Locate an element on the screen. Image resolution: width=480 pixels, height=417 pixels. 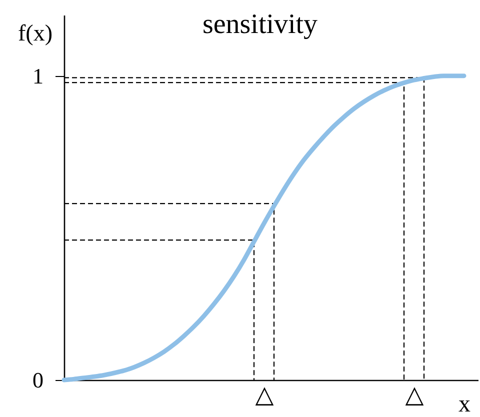
y-tick-label: 1 is located at coordinates (38, 75).